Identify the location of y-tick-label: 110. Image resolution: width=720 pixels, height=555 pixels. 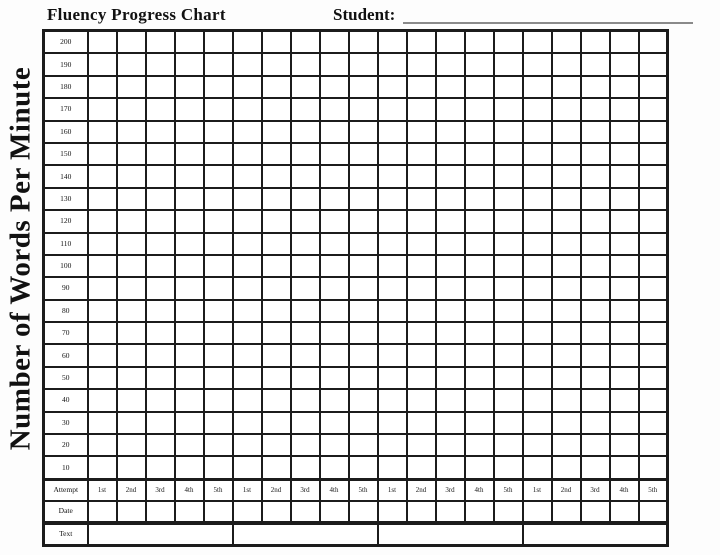
(65, 243).